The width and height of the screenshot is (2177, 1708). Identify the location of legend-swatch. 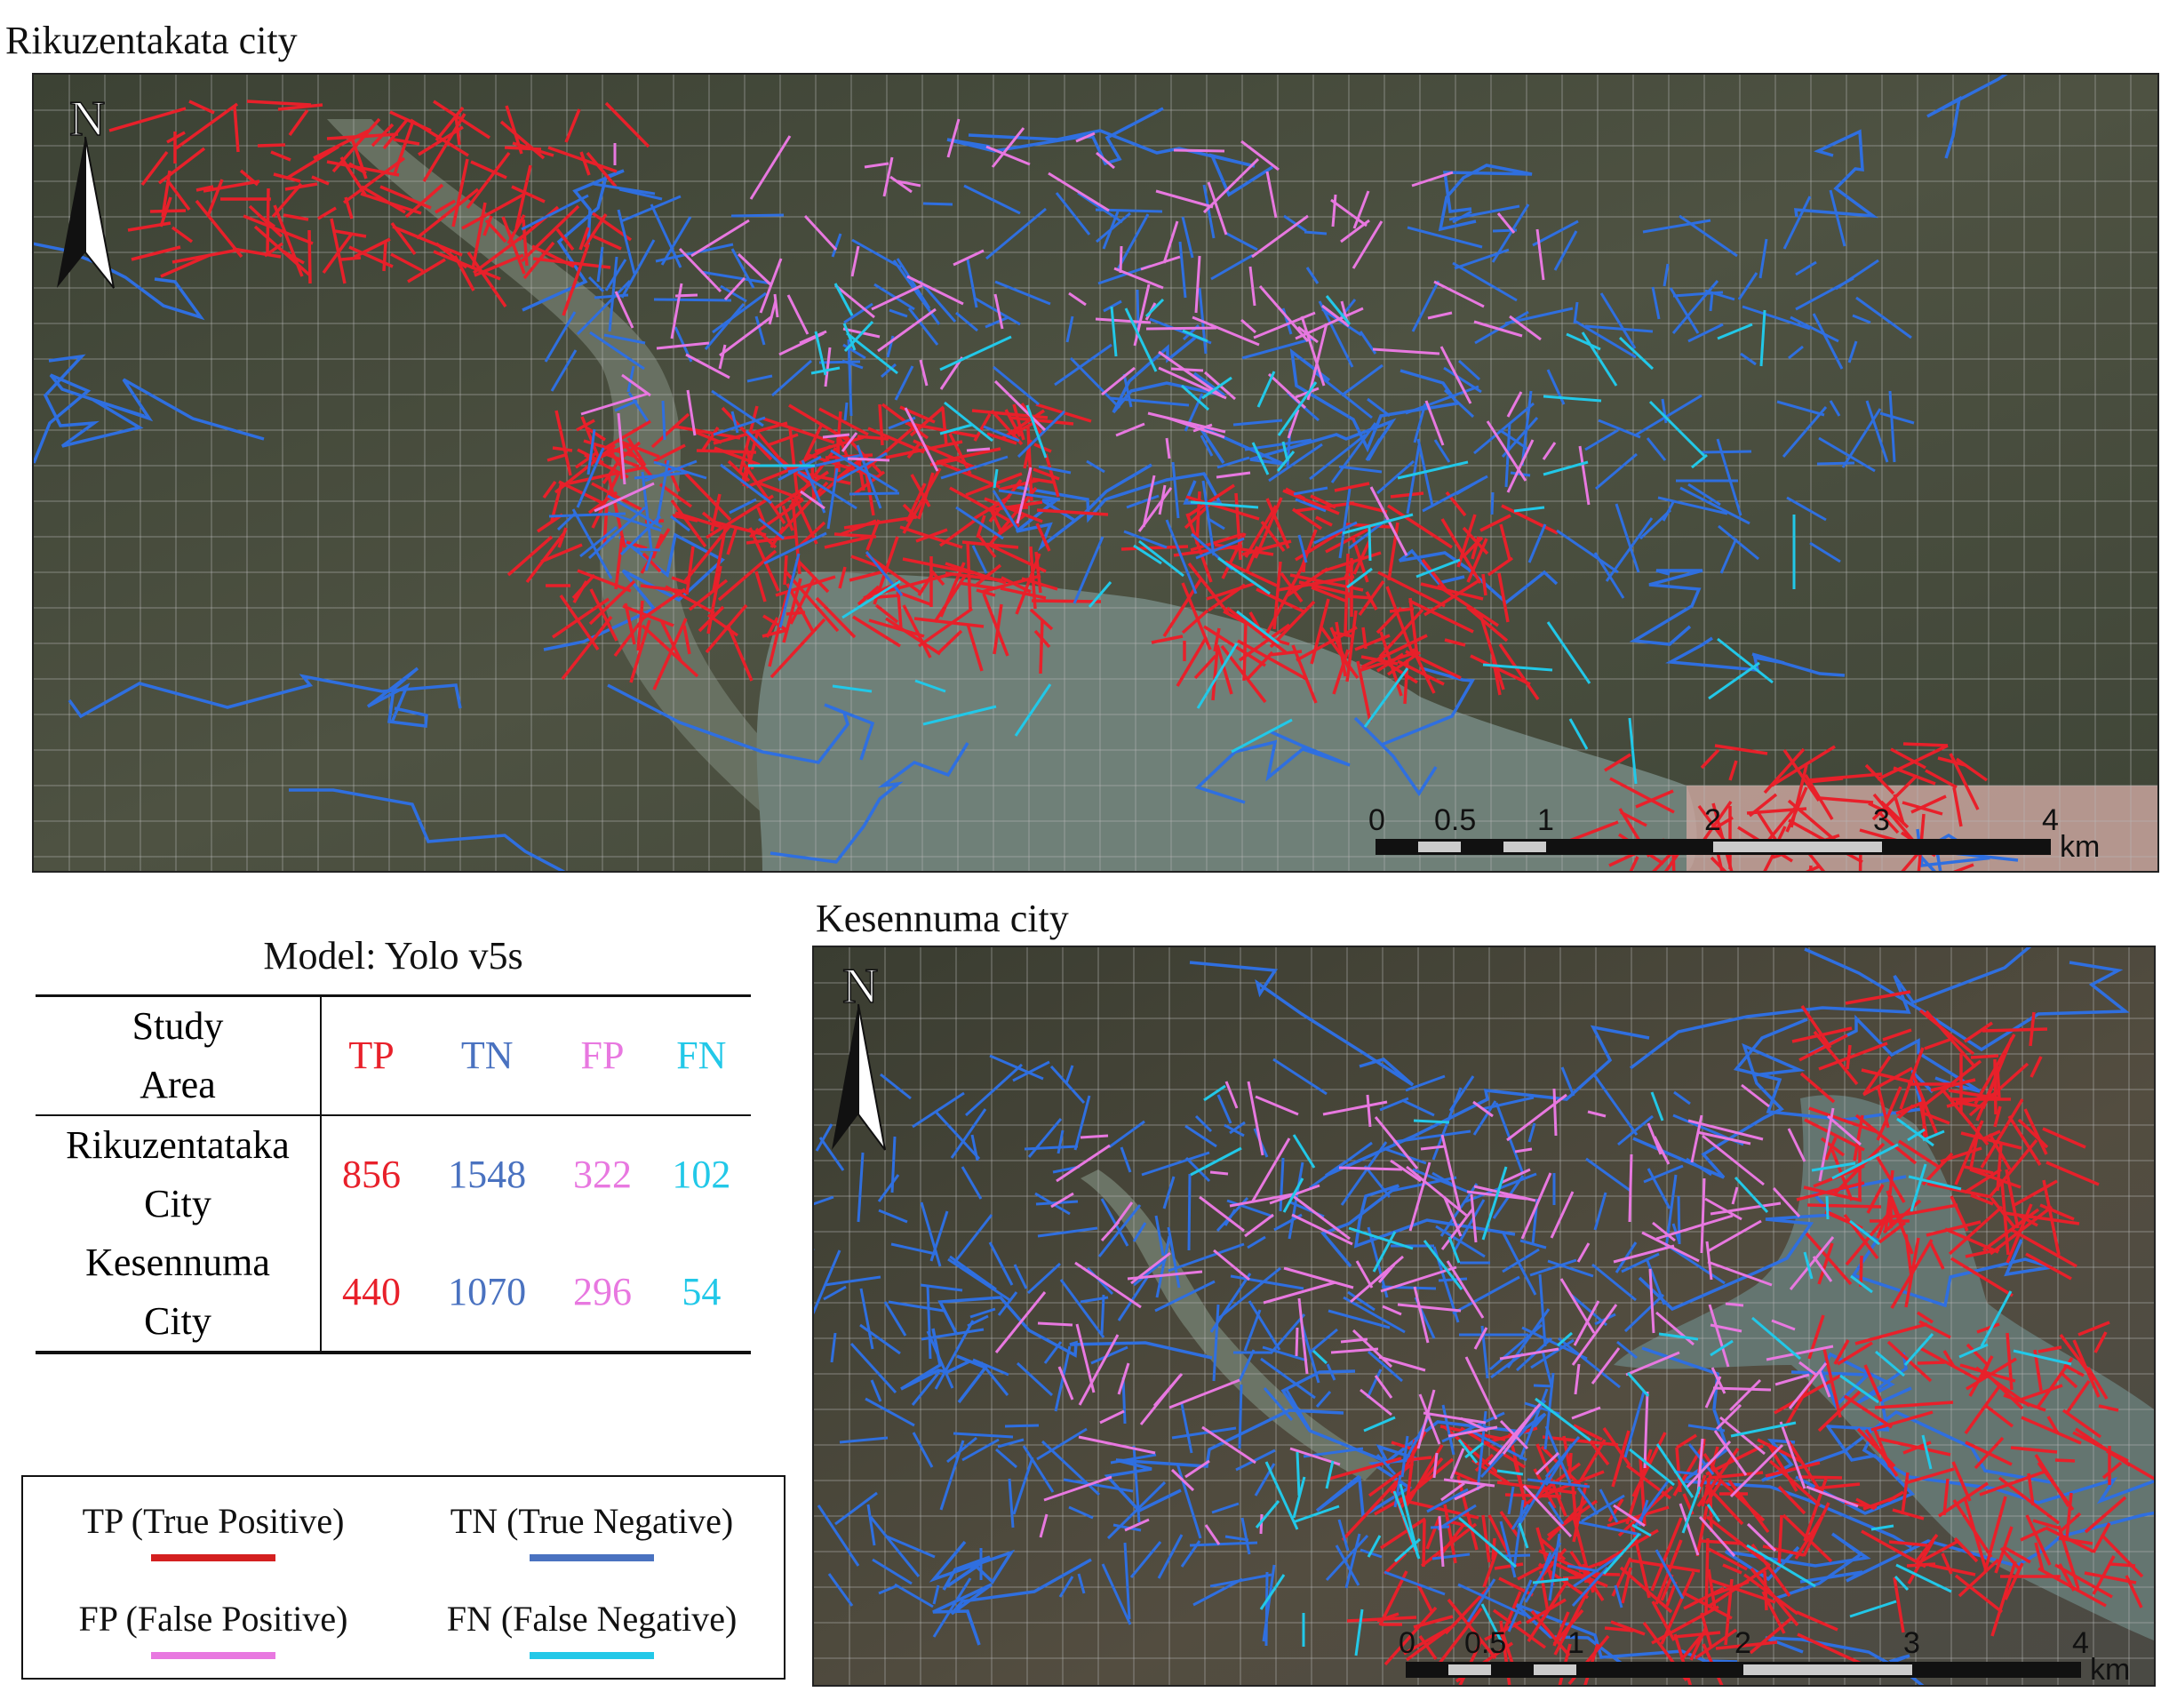
(213, 1557).